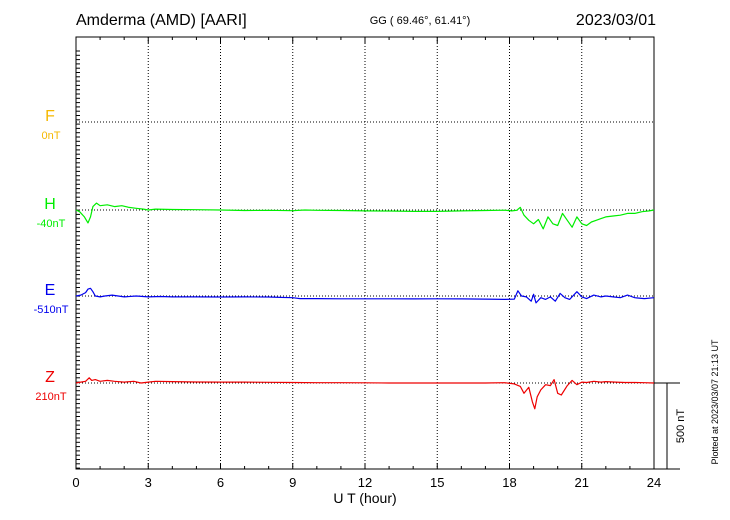 The width and height of the screenshot is (730, 520). I want to click on series-name-z: Z, so click(50, 377).